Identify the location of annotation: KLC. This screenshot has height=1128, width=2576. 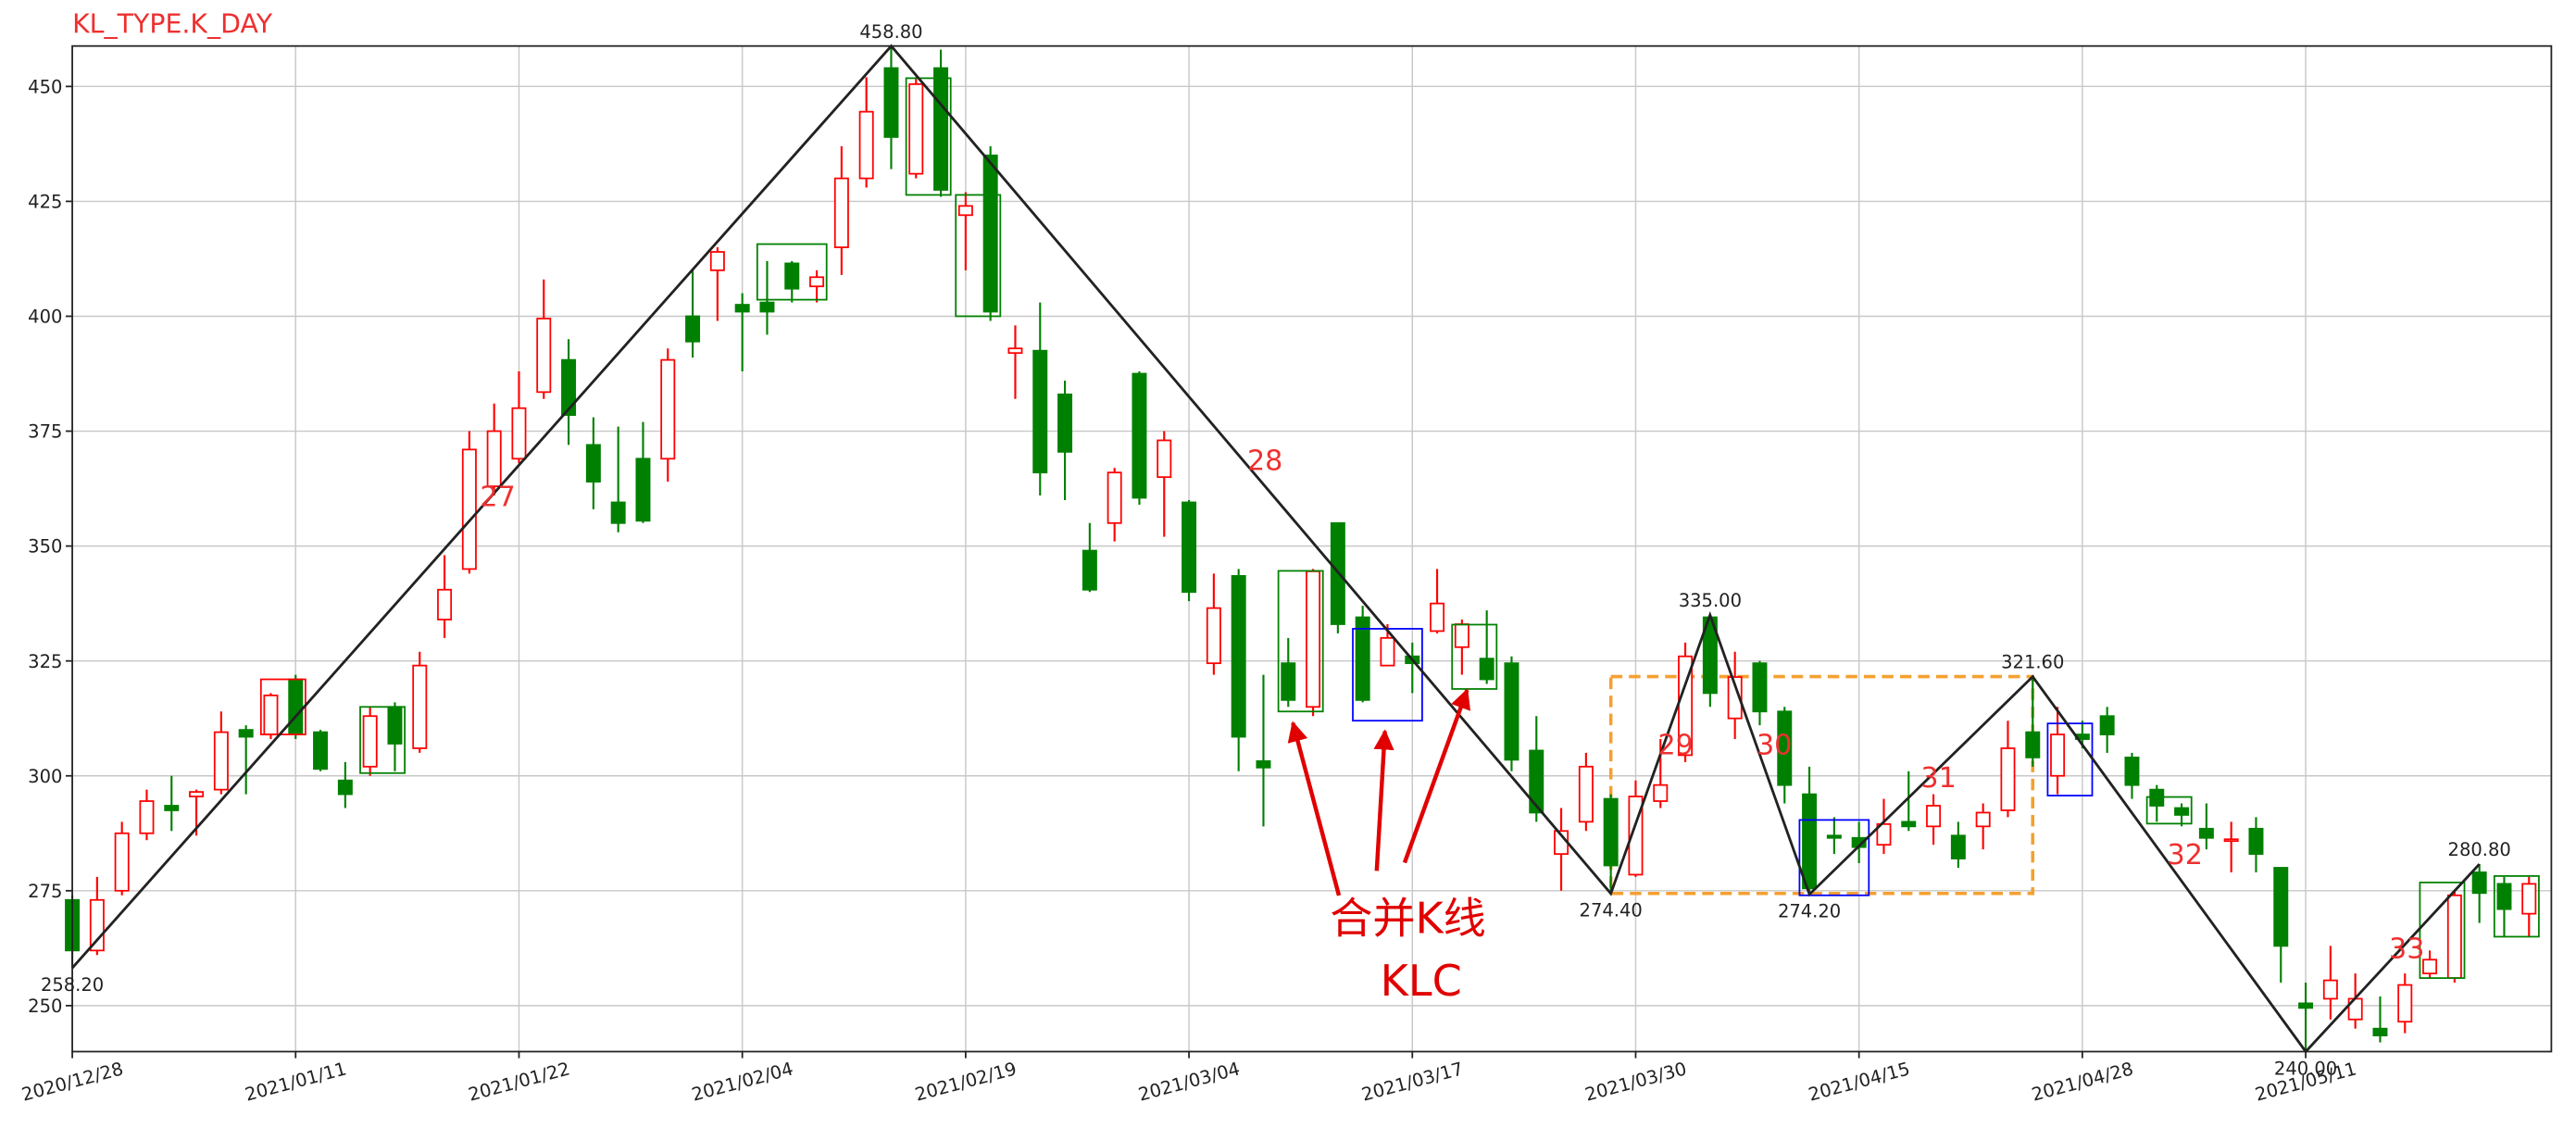
(1421, 981).